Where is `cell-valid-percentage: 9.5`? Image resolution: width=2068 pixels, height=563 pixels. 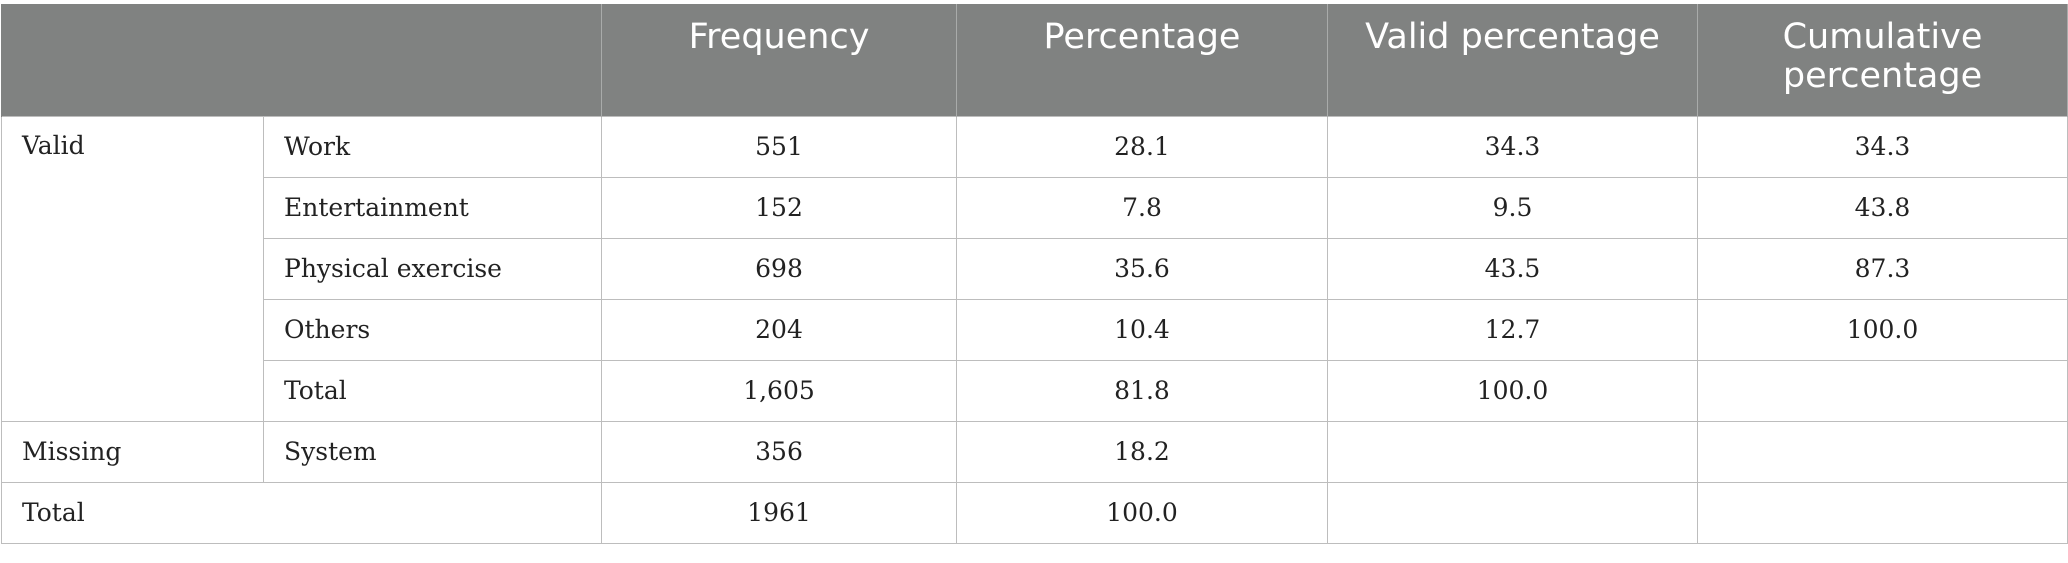
cell-valid-percentage: 9.5 is located at coordinates (1512, 207).